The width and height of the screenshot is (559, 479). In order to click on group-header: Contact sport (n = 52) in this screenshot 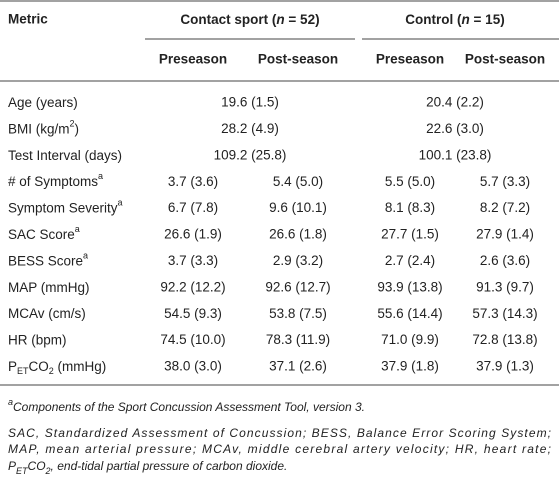, I will do `click(249, 19)`.